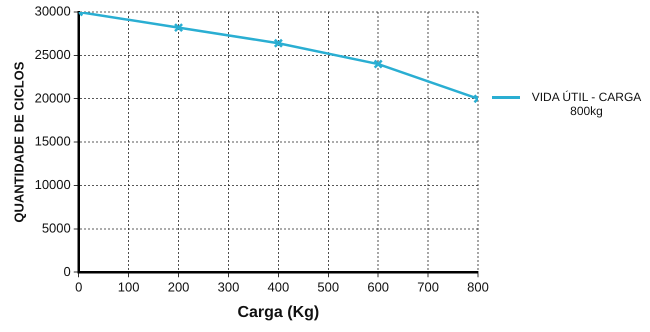 This screenshot has height=332, width=650. What do you see at coordinates (229, 287) in the screenshot?
I see `x-tick-label: 300` at bounding box center [229, 287].